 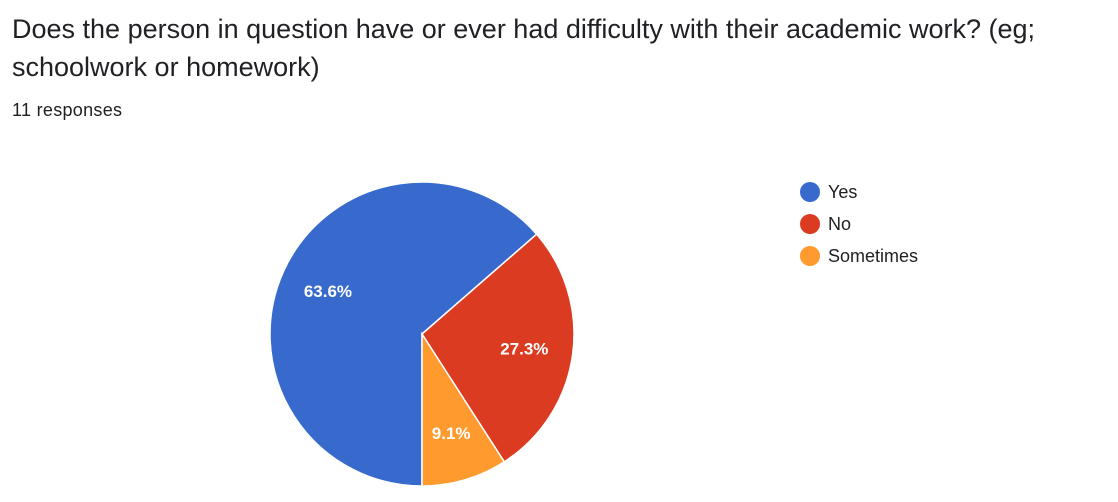 What do you see at coordinates (403, 334) in the screenshot?
I see `pie-slice-yes` at bounding box center [403, 334].